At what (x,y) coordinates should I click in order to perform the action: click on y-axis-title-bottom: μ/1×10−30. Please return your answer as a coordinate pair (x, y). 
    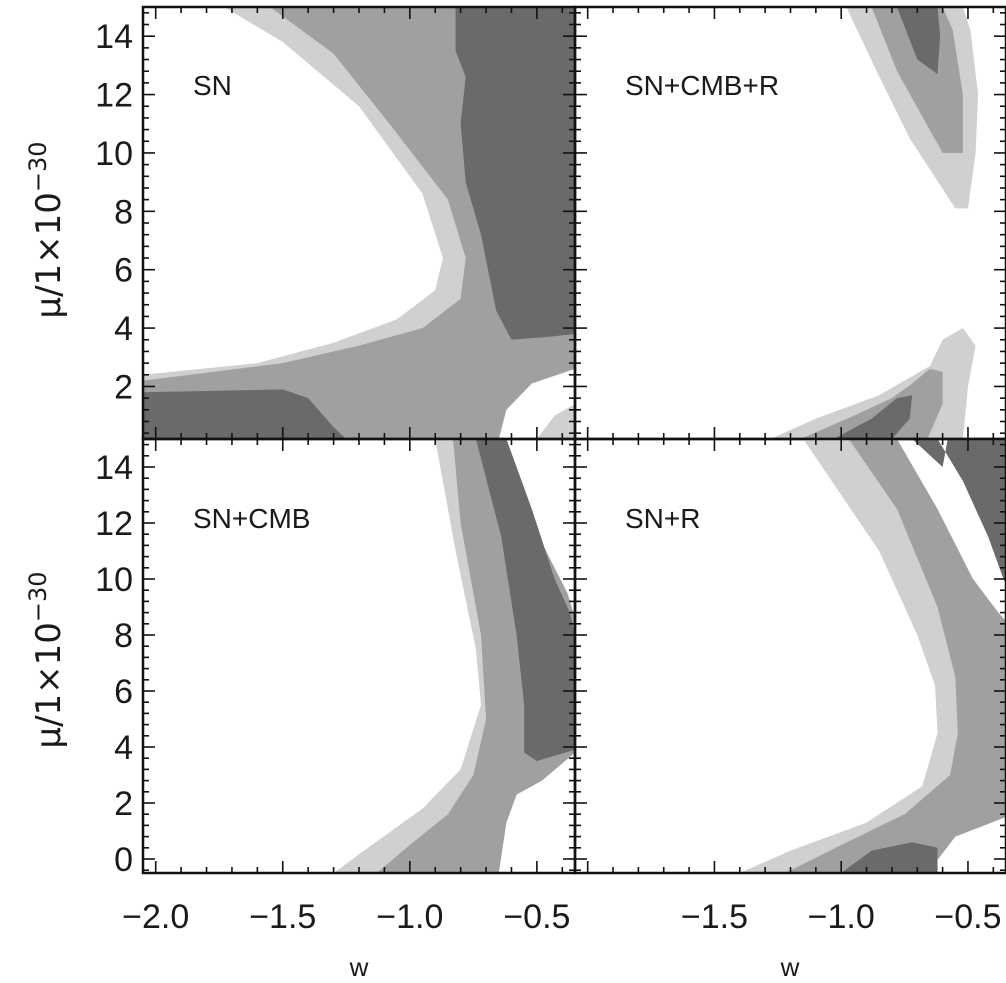
    Looking at the image, I should click on (46, 659).